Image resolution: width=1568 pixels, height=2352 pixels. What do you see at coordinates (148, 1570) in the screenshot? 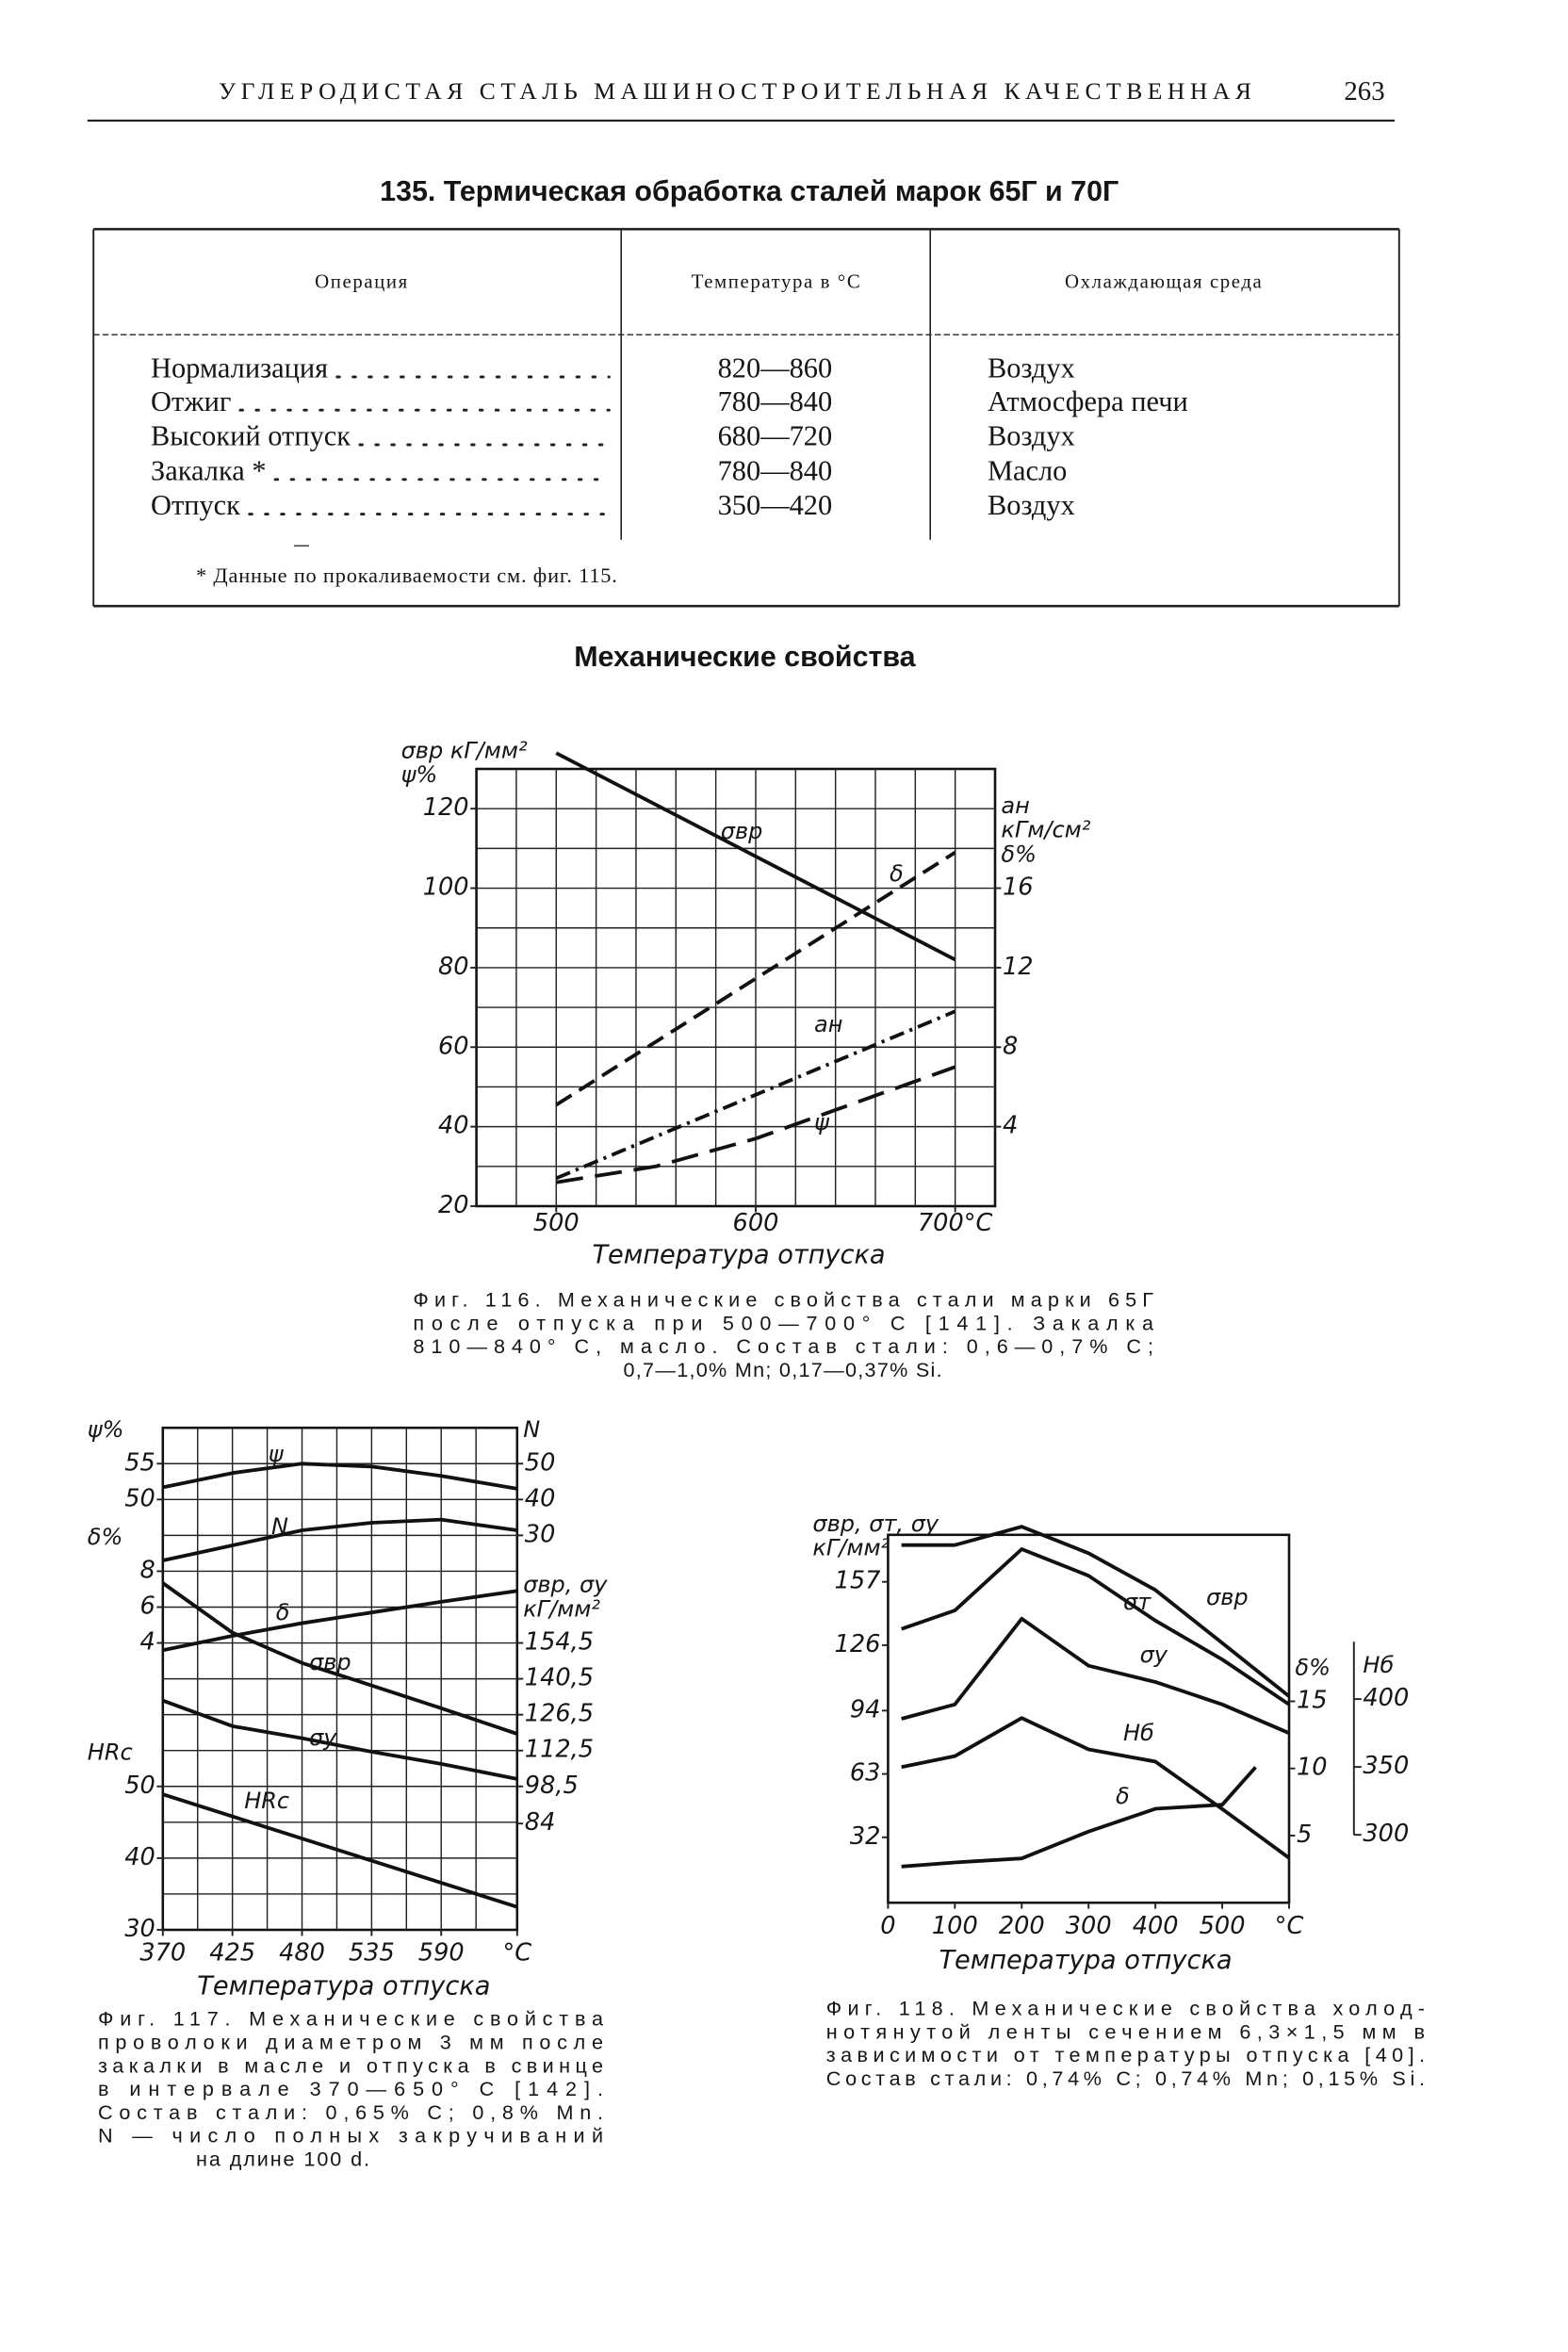
I see `y-tick-label: 8` at bounding box center [148, 1570].